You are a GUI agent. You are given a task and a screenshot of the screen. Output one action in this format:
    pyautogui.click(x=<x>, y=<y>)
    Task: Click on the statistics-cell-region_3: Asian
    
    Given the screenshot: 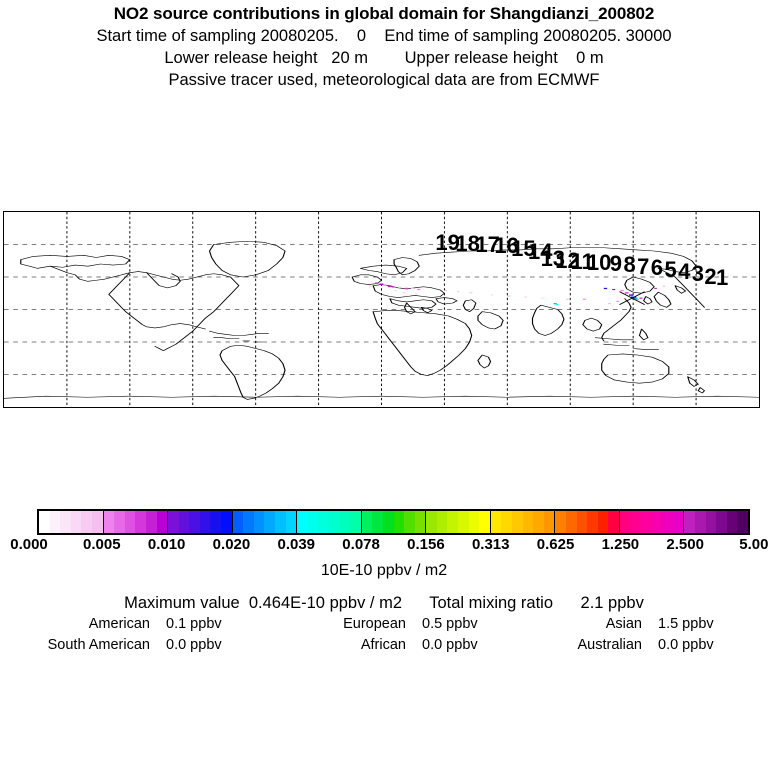 What is the action you would take?
    pyautogui.click(x=623, y=624)
    